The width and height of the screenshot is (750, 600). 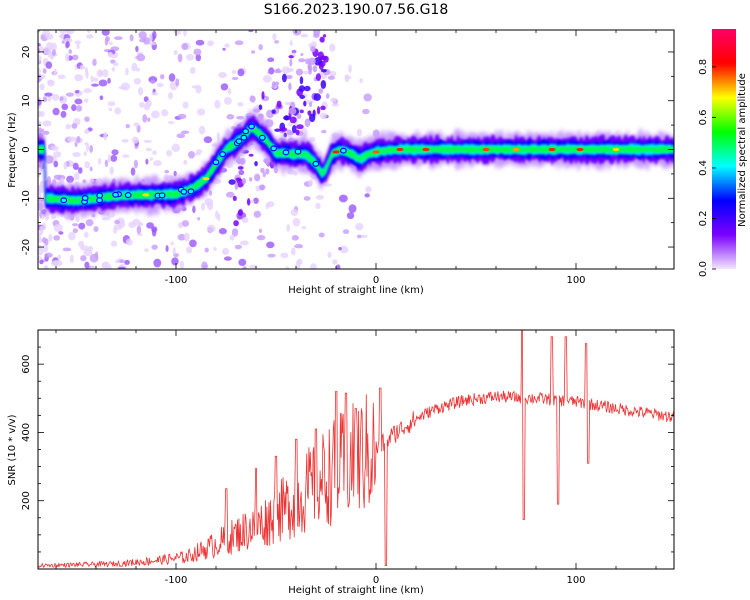 What do you see at coordinates (724, 149) in the screenshot?
I see `colorbar-gradient` at bounding box center [724, 149].